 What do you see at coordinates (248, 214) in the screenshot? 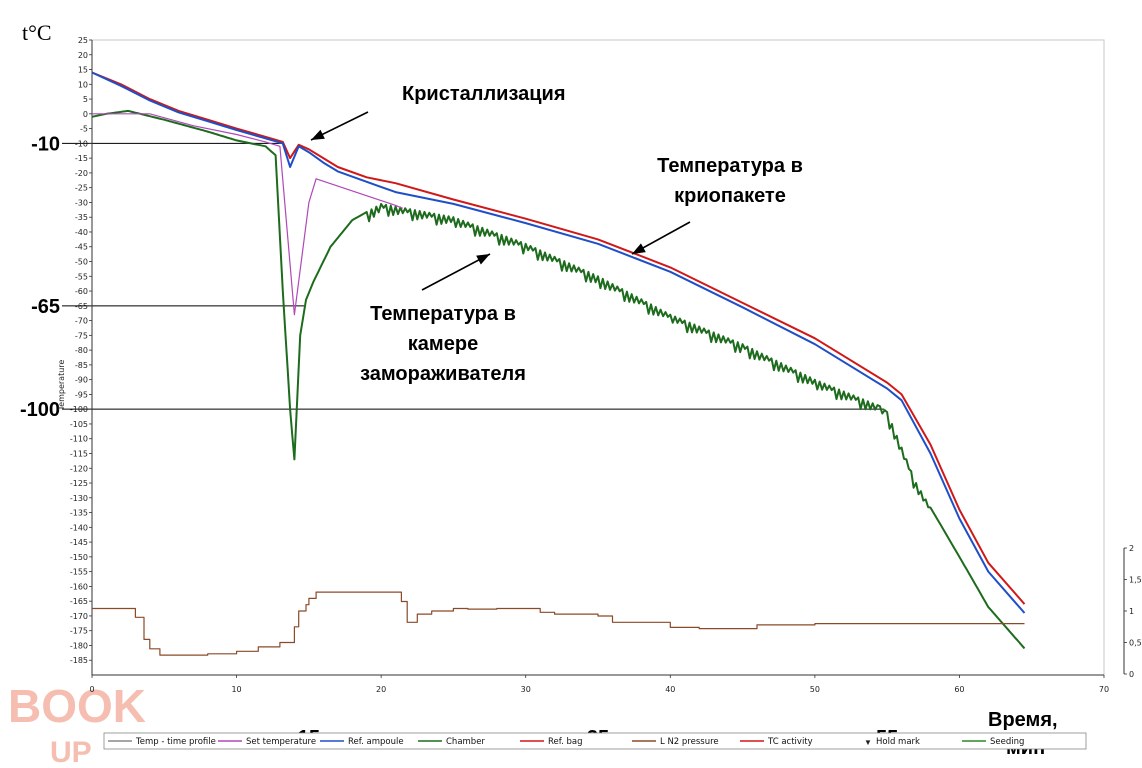
I see `series-line-set-temperature` at bounding box center [248, 214].